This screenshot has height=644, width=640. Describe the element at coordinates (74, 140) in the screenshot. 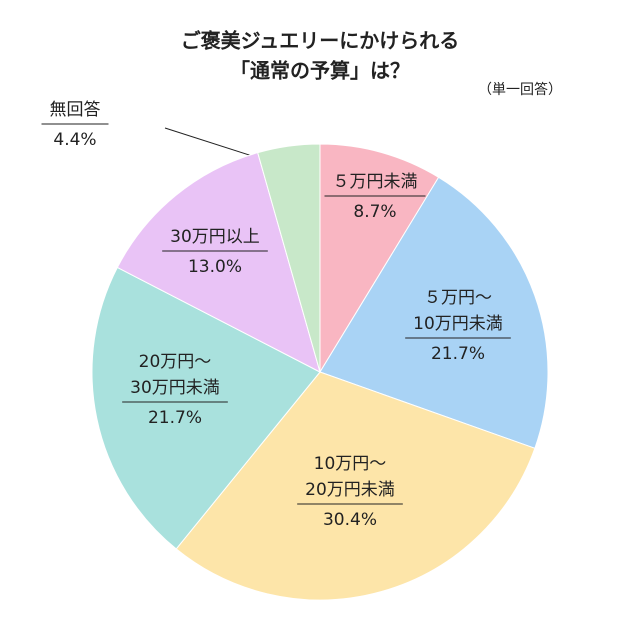

I see `value-label: 4.4%` at that location.